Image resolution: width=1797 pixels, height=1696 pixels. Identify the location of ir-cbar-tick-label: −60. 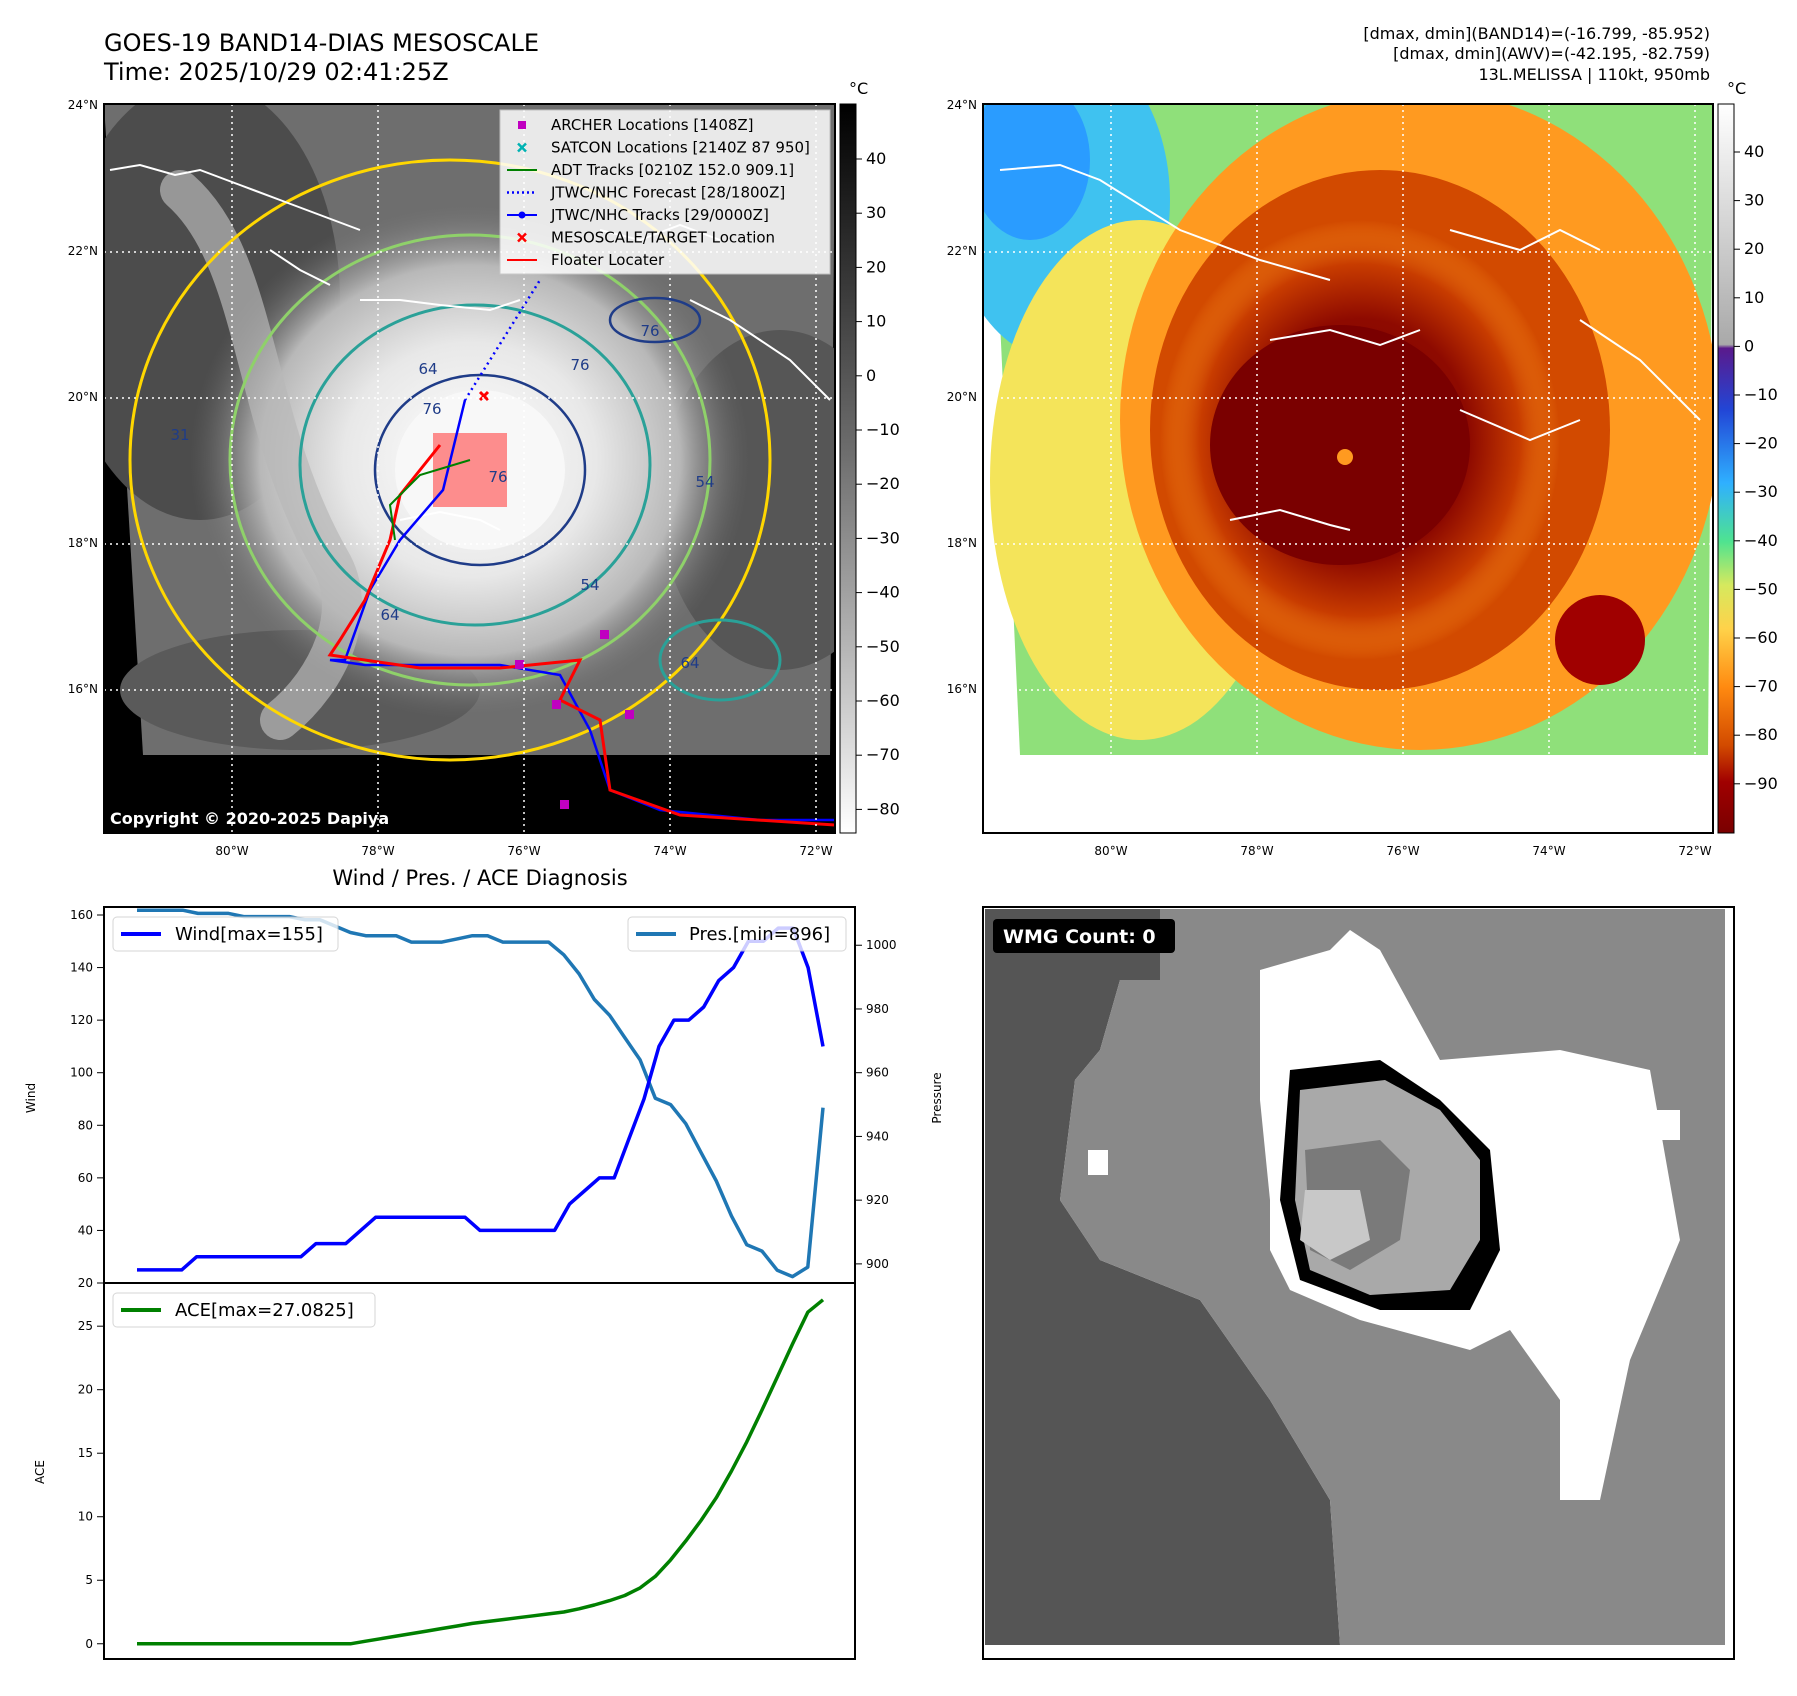
(883, 700).